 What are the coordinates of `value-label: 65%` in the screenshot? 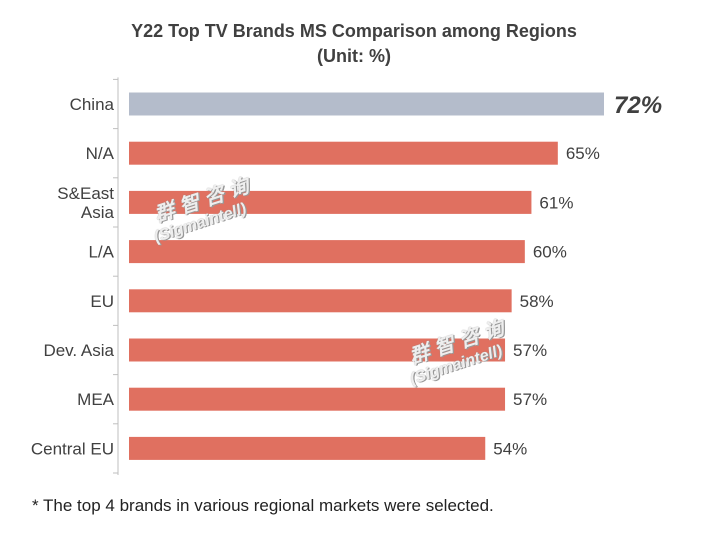 It's located at (583, 153).